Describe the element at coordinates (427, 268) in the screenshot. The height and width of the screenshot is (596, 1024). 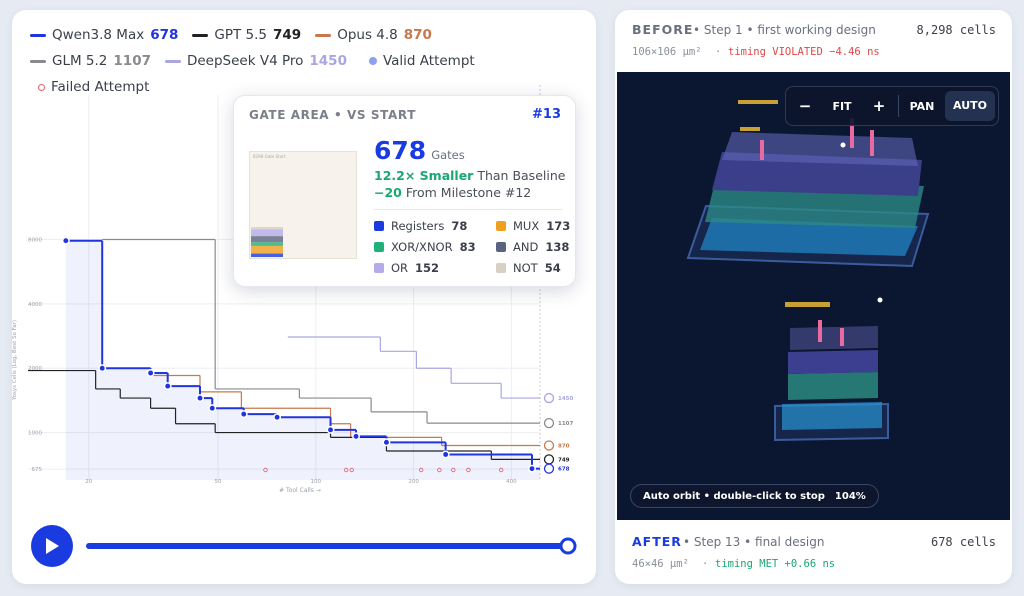
I see `gate-count: 152` at that location.